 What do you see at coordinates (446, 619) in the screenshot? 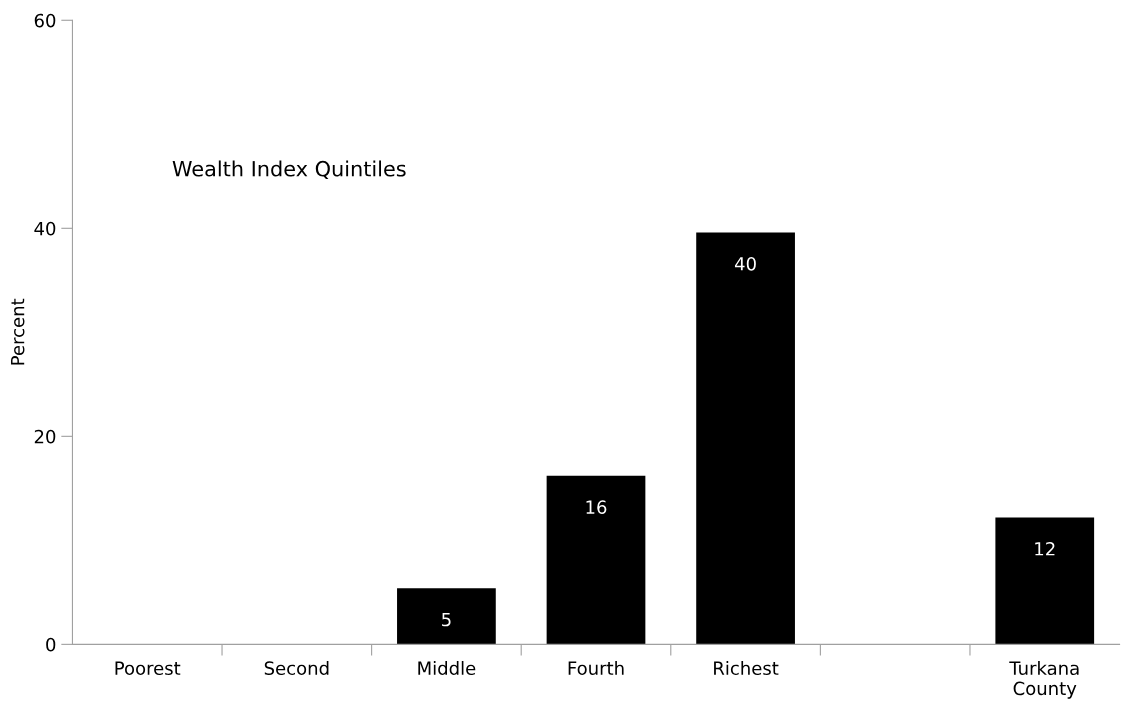
I see `data-label: 5` at bounding box center [446, 619].